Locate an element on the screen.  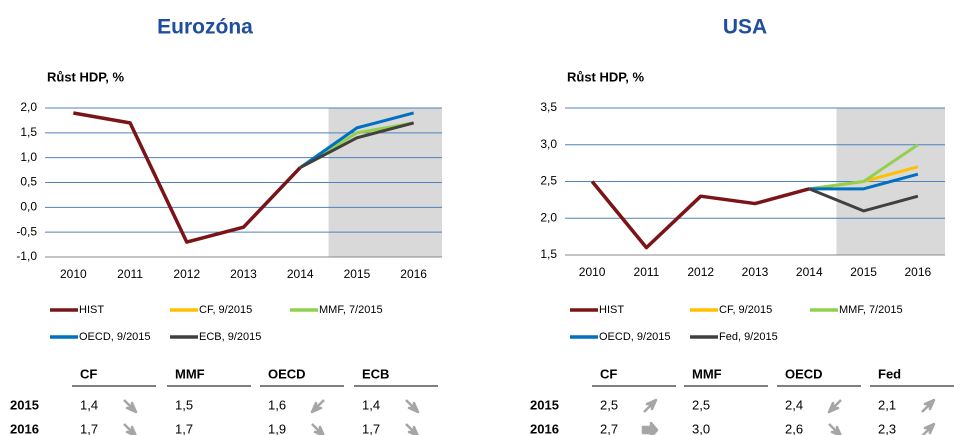
y-tick-label: -1,0 is located at coordinates (26, 256).